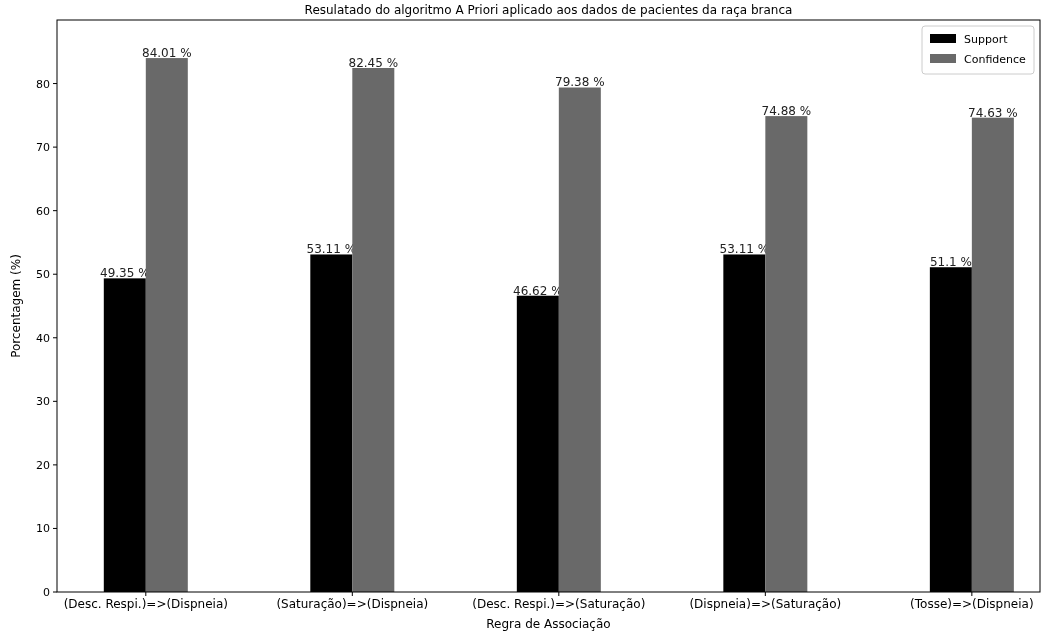 This screenshot has height=637, width=1053. Describe the element at coordinates (145, 604) in the screenshot. I see `x-tick-label: (Desc. Respi.)=>(Dispneia)` at that location.